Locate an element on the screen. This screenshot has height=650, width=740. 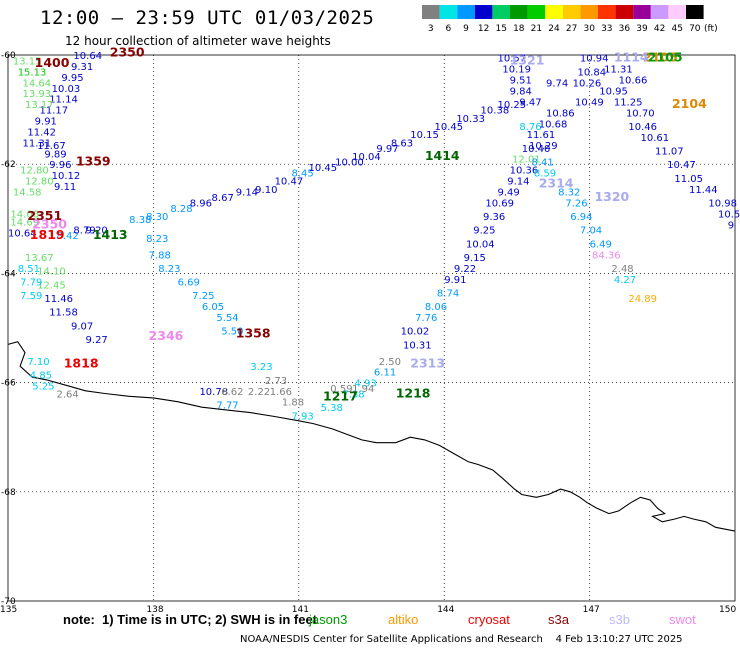
wave-height-value: 10.12 is located at coordinates (66, 176).